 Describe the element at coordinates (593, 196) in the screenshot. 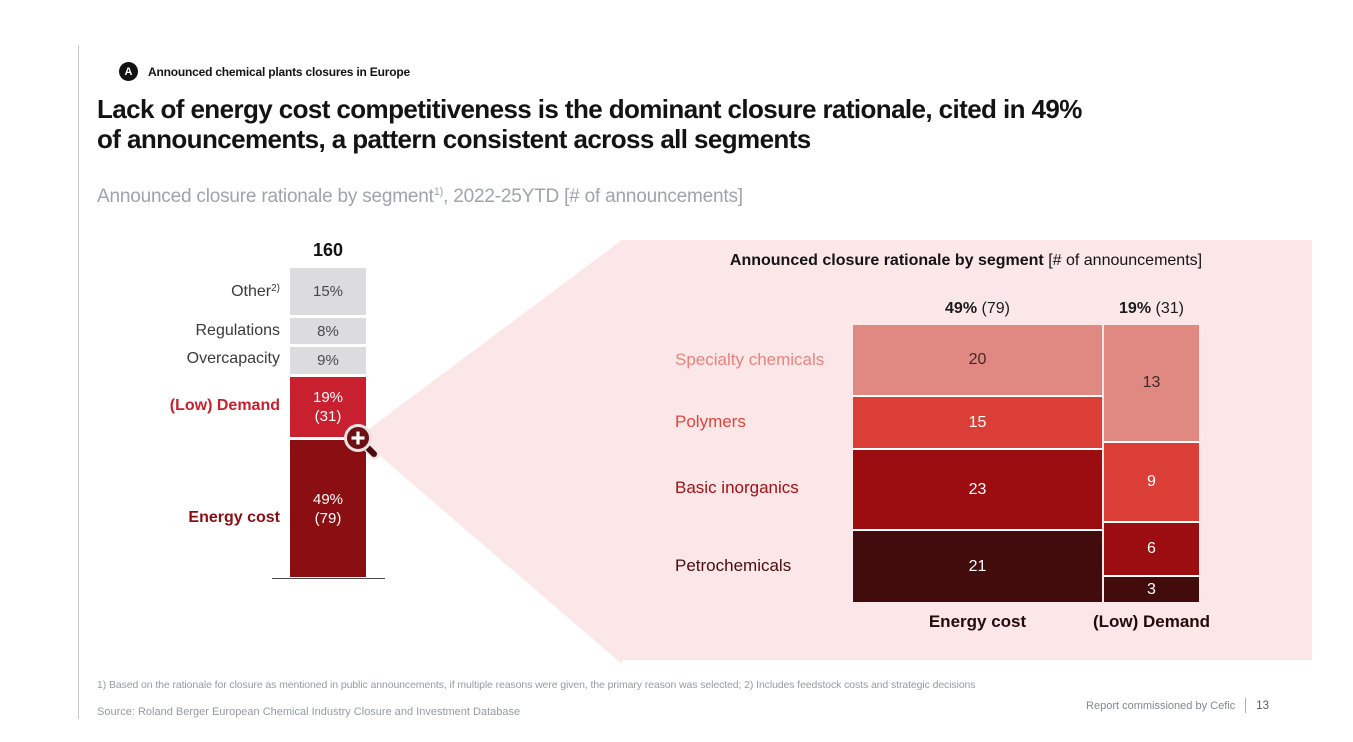

I see `chart-subtitle-suffix: , 2022-25YTD [# of announcements]` at that location.